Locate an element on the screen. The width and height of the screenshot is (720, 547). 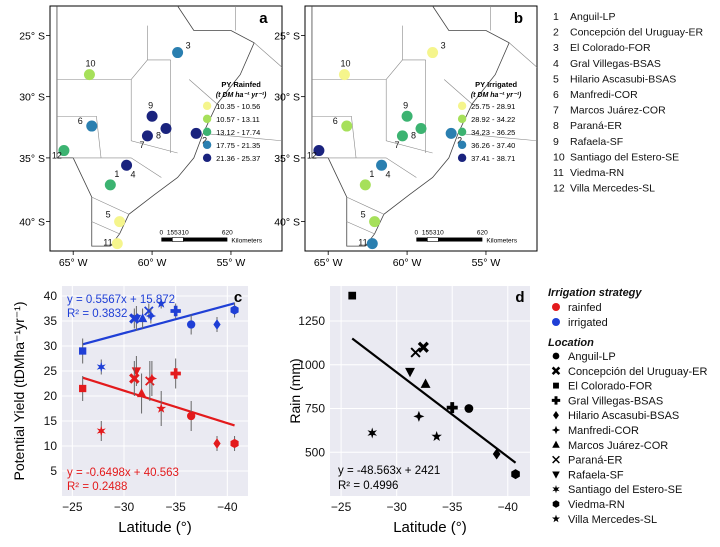
x-tick-label: −30 is located at coordinates (396, 507).